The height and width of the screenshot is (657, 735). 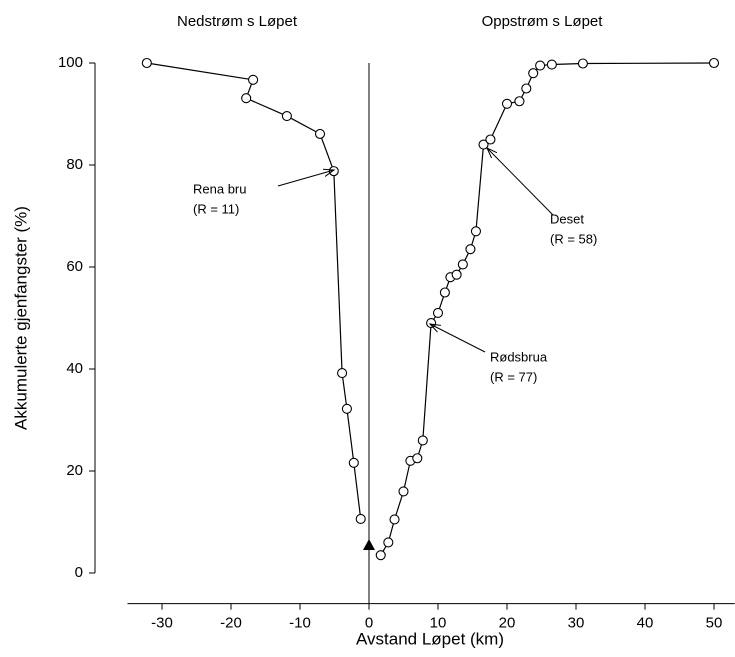 I want to click on y-tick-label: 40, so click(x=74, y=368).